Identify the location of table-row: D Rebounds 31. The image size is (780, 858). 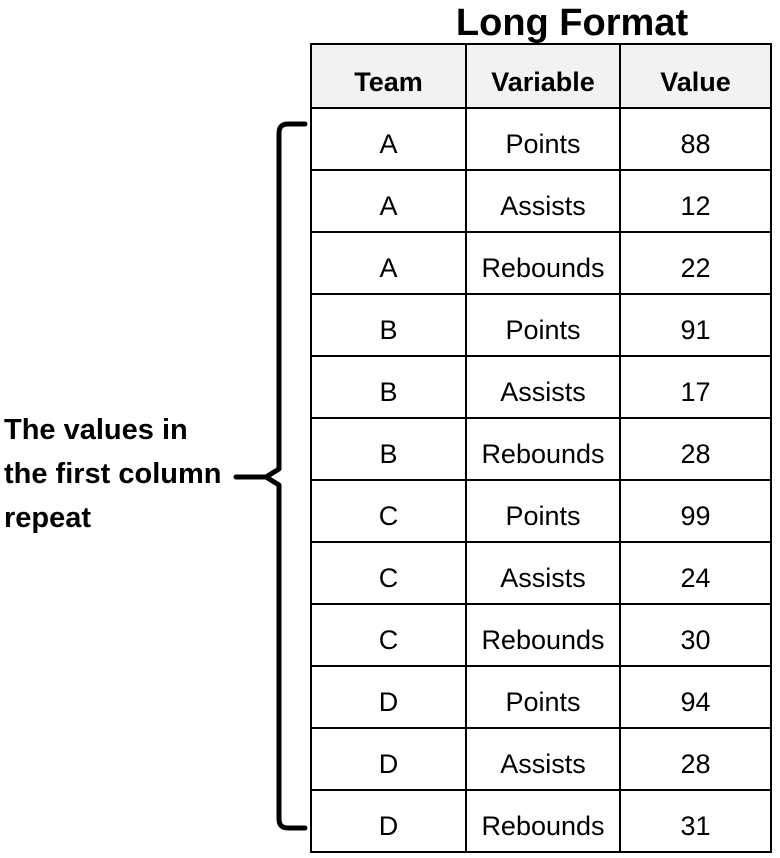
(541, 821).